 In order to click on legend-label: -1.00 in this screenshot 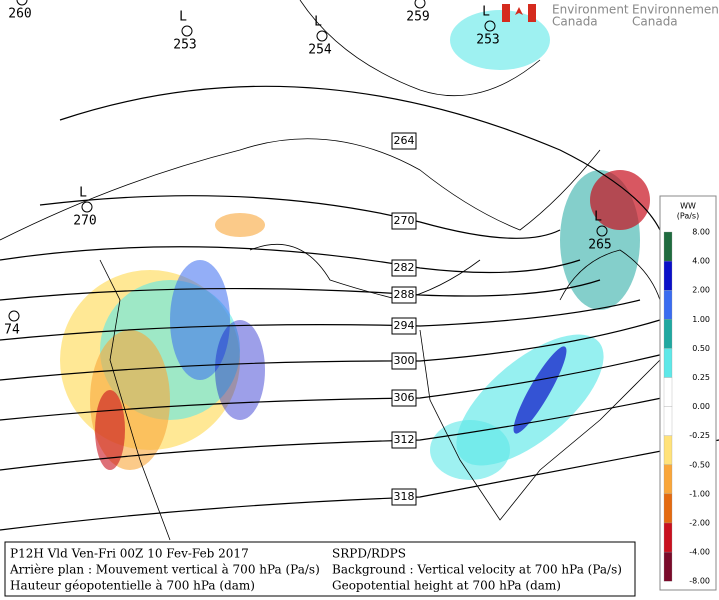, I will do `click(699, 493)`.